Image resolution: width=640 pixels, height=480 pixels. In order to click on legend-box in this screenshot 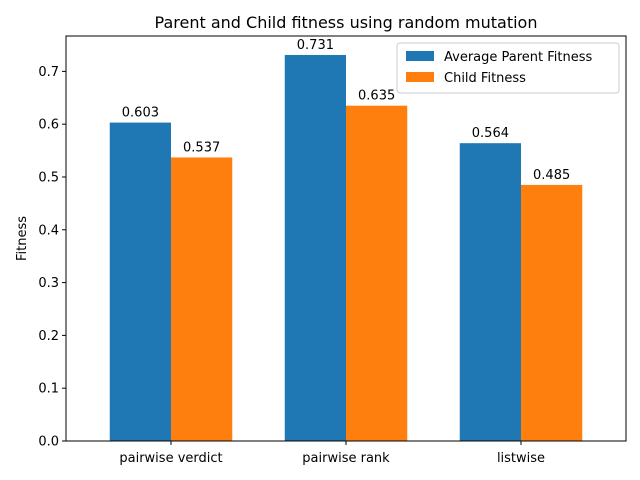, I will do `click(508, 68)`.